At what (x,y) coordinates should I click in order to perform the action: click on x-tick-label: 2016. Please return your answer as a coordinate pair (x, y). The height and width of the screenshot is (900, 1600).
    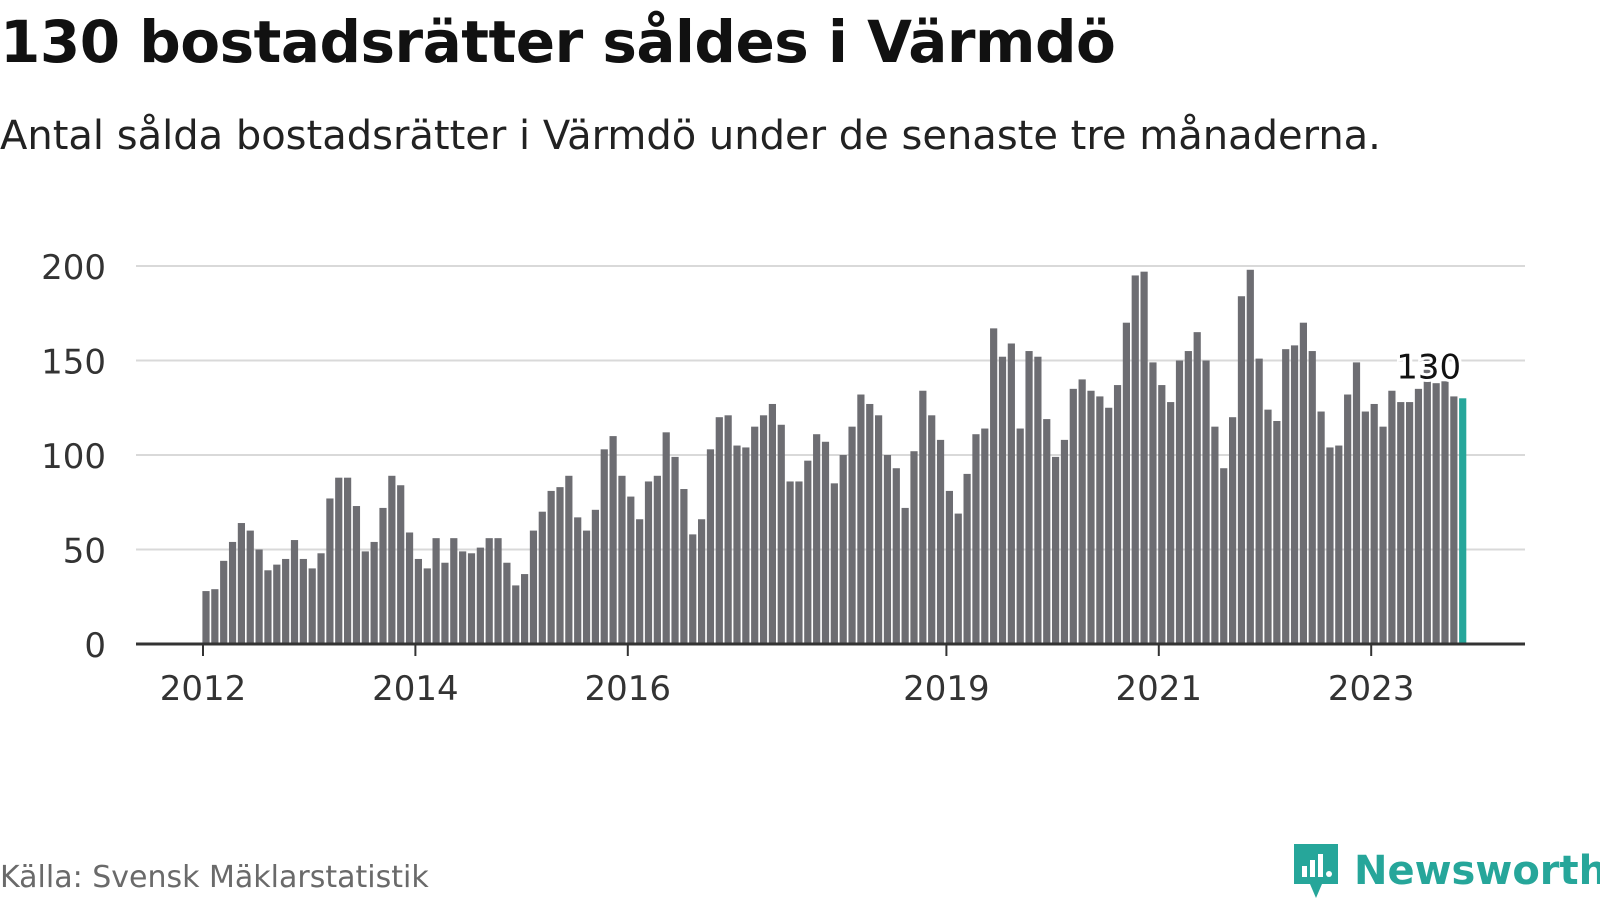
    Looking at the image, I should click on (628, 689).